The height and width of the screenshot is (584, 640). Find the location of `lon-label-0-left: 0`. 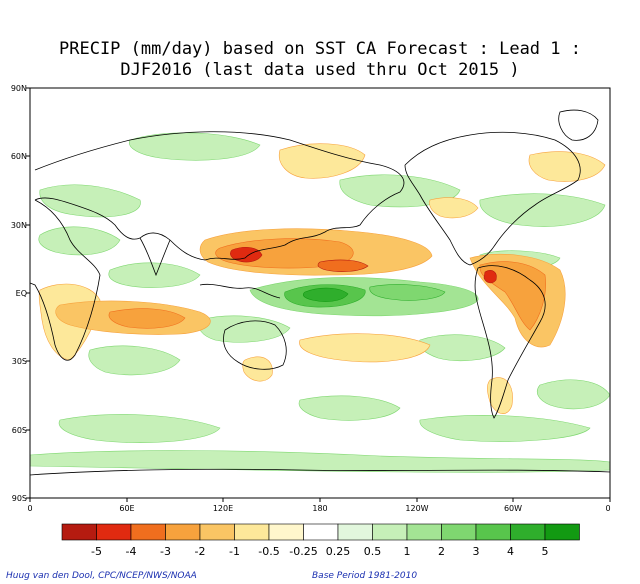

lon-label-0-left: 0 is located at coordinates (30, 508).